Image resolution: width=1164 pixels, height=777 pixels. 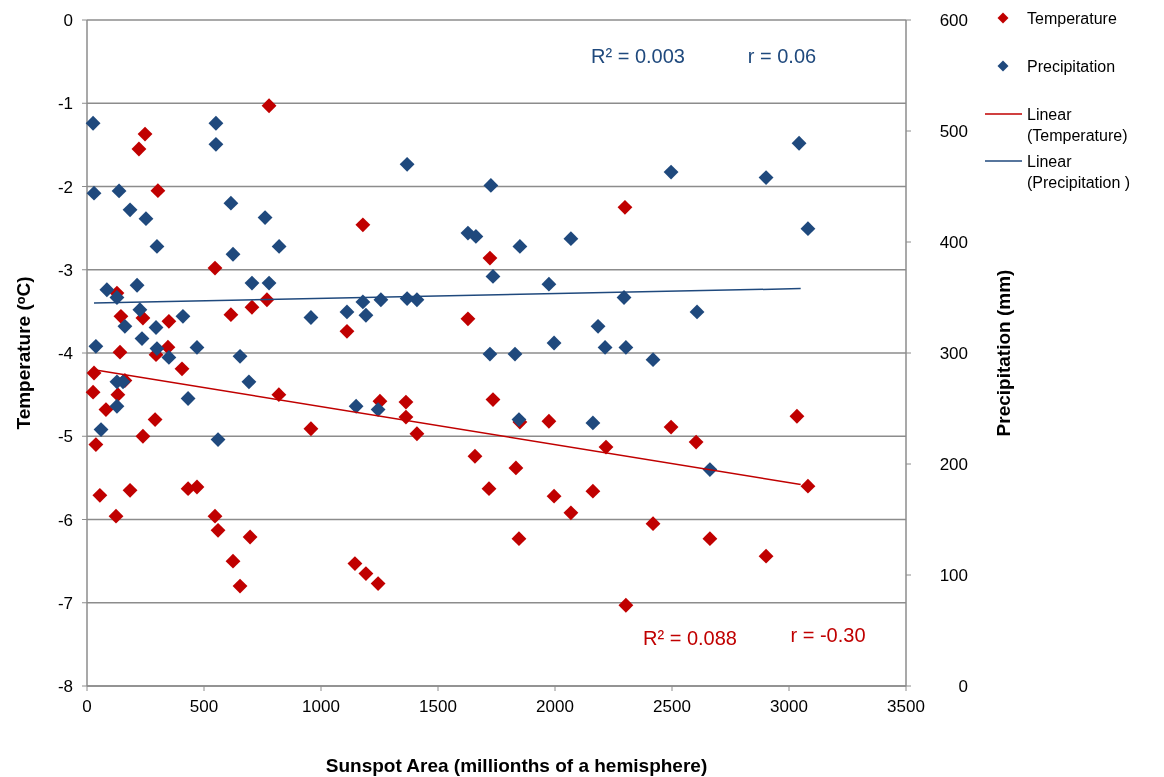 What do you see at coordinates (1071, 66) in the screenshot?
I see `legend-label: Precipitation` at bounding box center [1071, 66].